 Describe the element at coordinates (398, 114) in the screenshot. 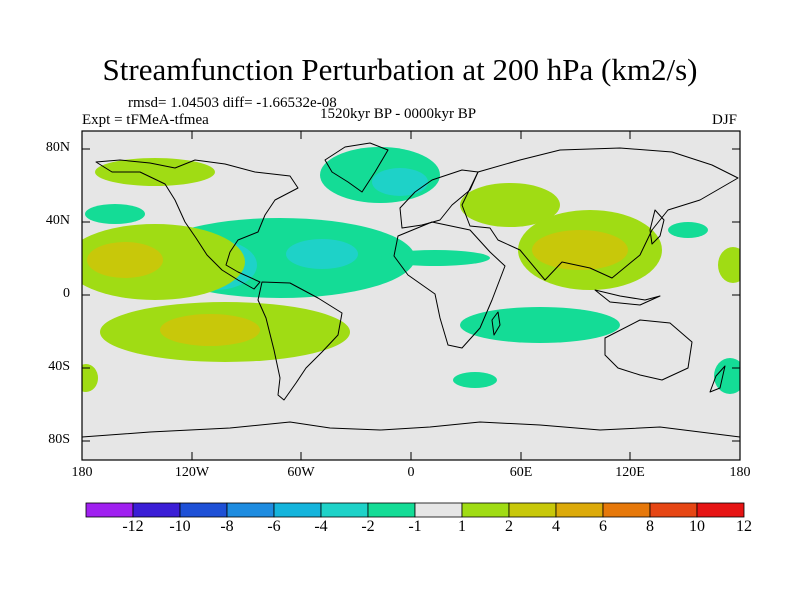

I see `period-label: 1520kyr BP - 0000kyr BP` at that location.